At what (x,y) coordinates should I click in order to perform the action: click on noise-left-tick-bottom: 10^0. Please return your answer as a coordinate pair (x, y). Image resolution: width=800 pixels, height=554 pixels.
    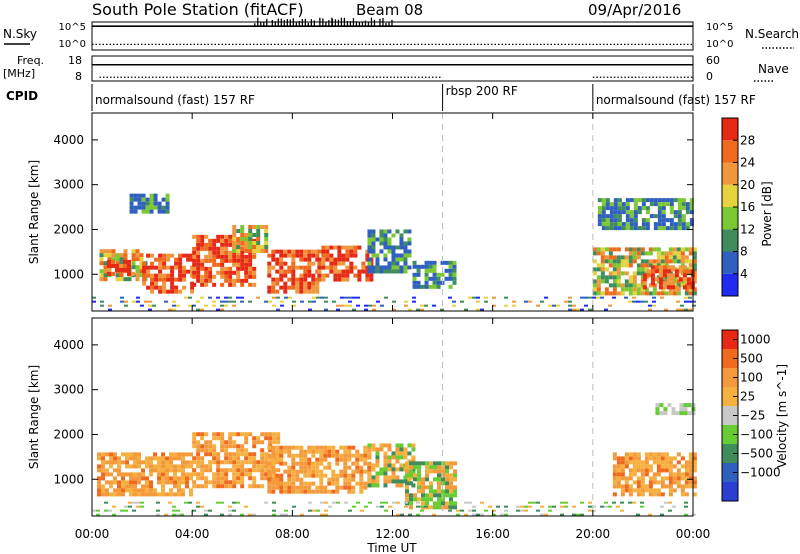
    Looking at the image, I should click on (72, 44).